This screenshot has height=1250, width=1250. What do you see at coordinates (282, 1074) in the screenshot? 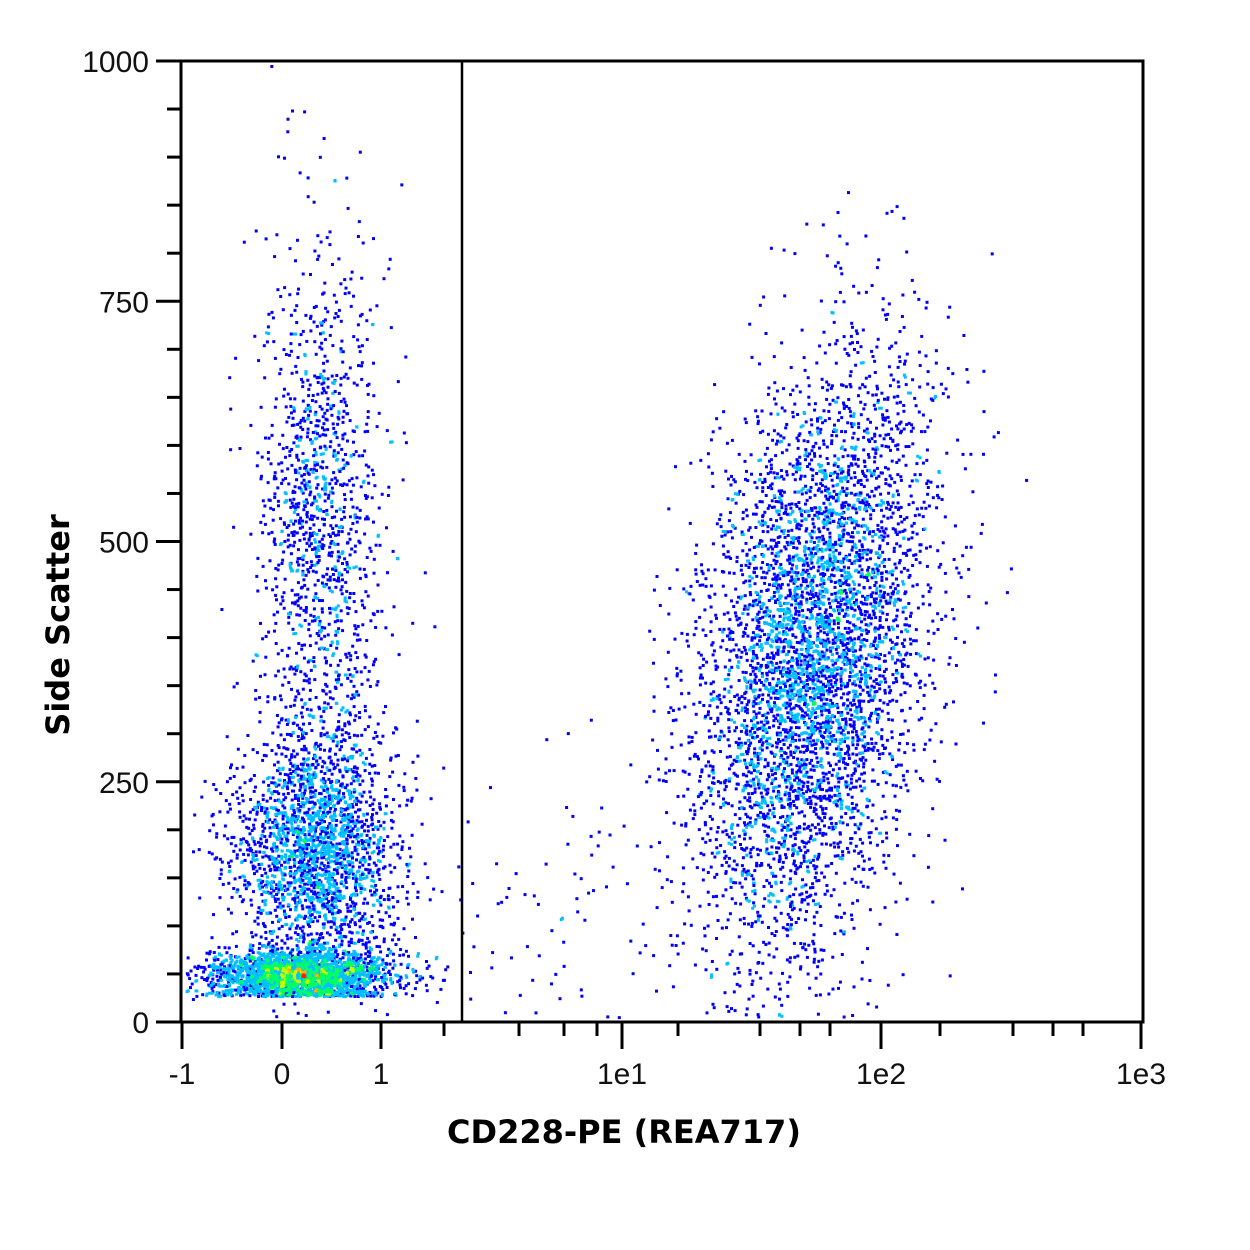
I see `x-tick-label: 0` at bounding box center [282, 1074].